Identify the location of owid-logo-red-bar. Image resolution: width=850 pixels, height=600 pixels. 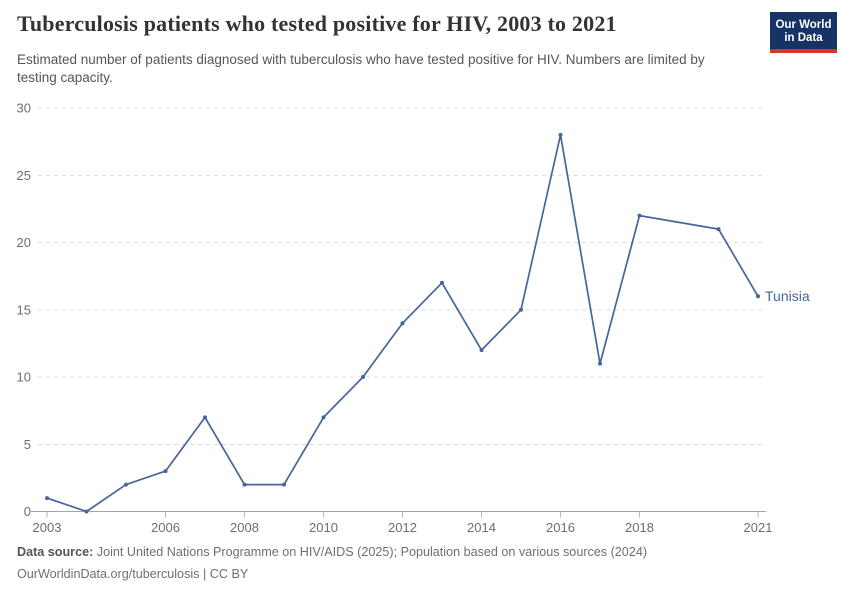
(803, 51).